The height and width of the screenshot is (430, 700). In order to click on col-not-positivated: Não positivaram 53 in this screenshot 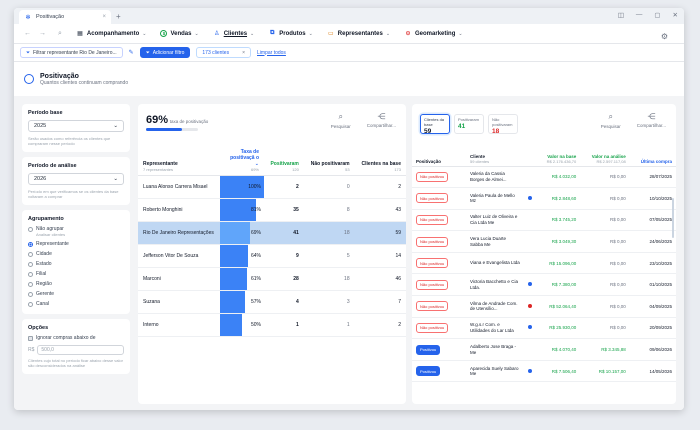, I will do `click(329, 161)`.